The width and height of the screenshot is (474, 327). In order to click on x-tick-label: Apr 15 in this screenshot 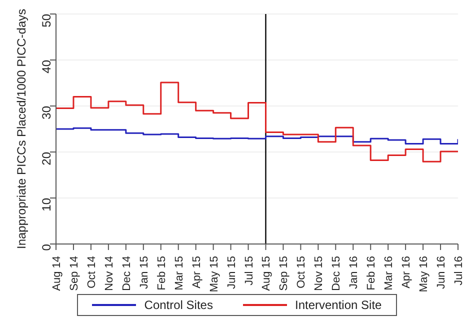, I will do `click(196, 272)`.